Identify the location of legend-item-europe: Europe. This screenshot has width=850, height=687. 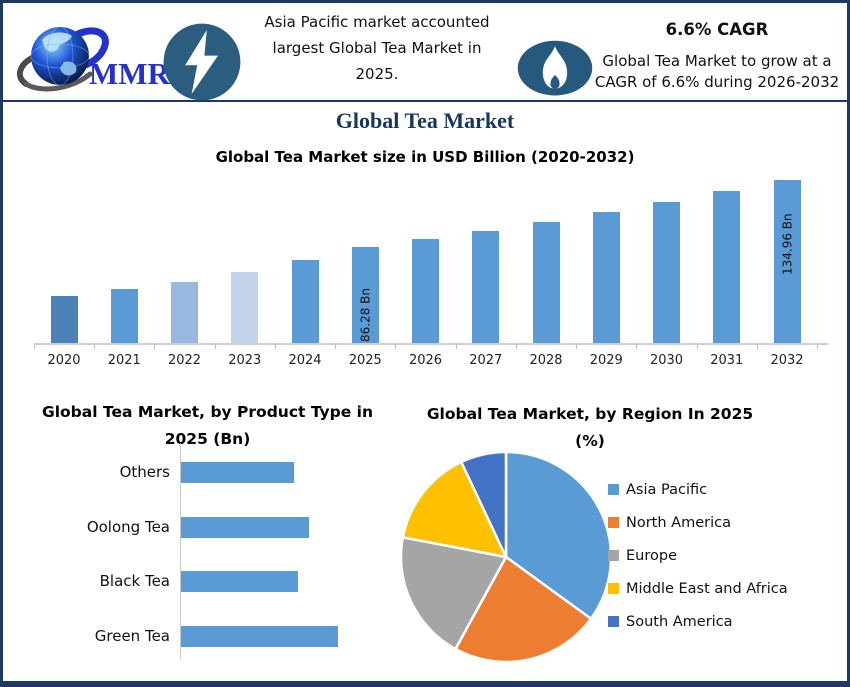
(698, 555).